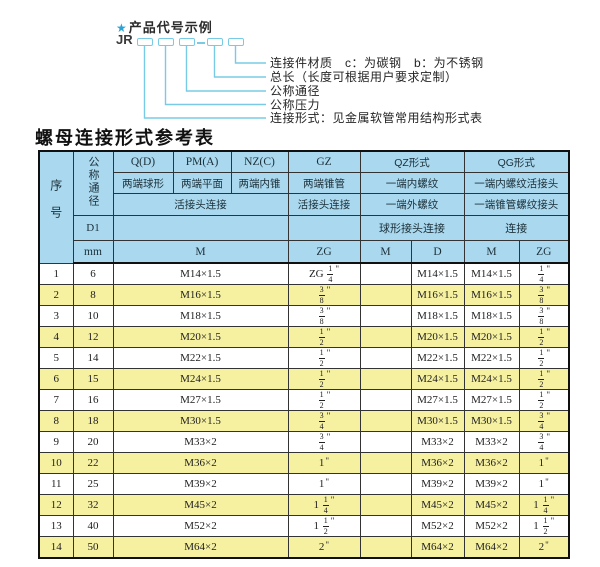 The width and height of the screenshot is (600, 567). I want to click on cell-gz: 3 8 ", so click(324, 316).